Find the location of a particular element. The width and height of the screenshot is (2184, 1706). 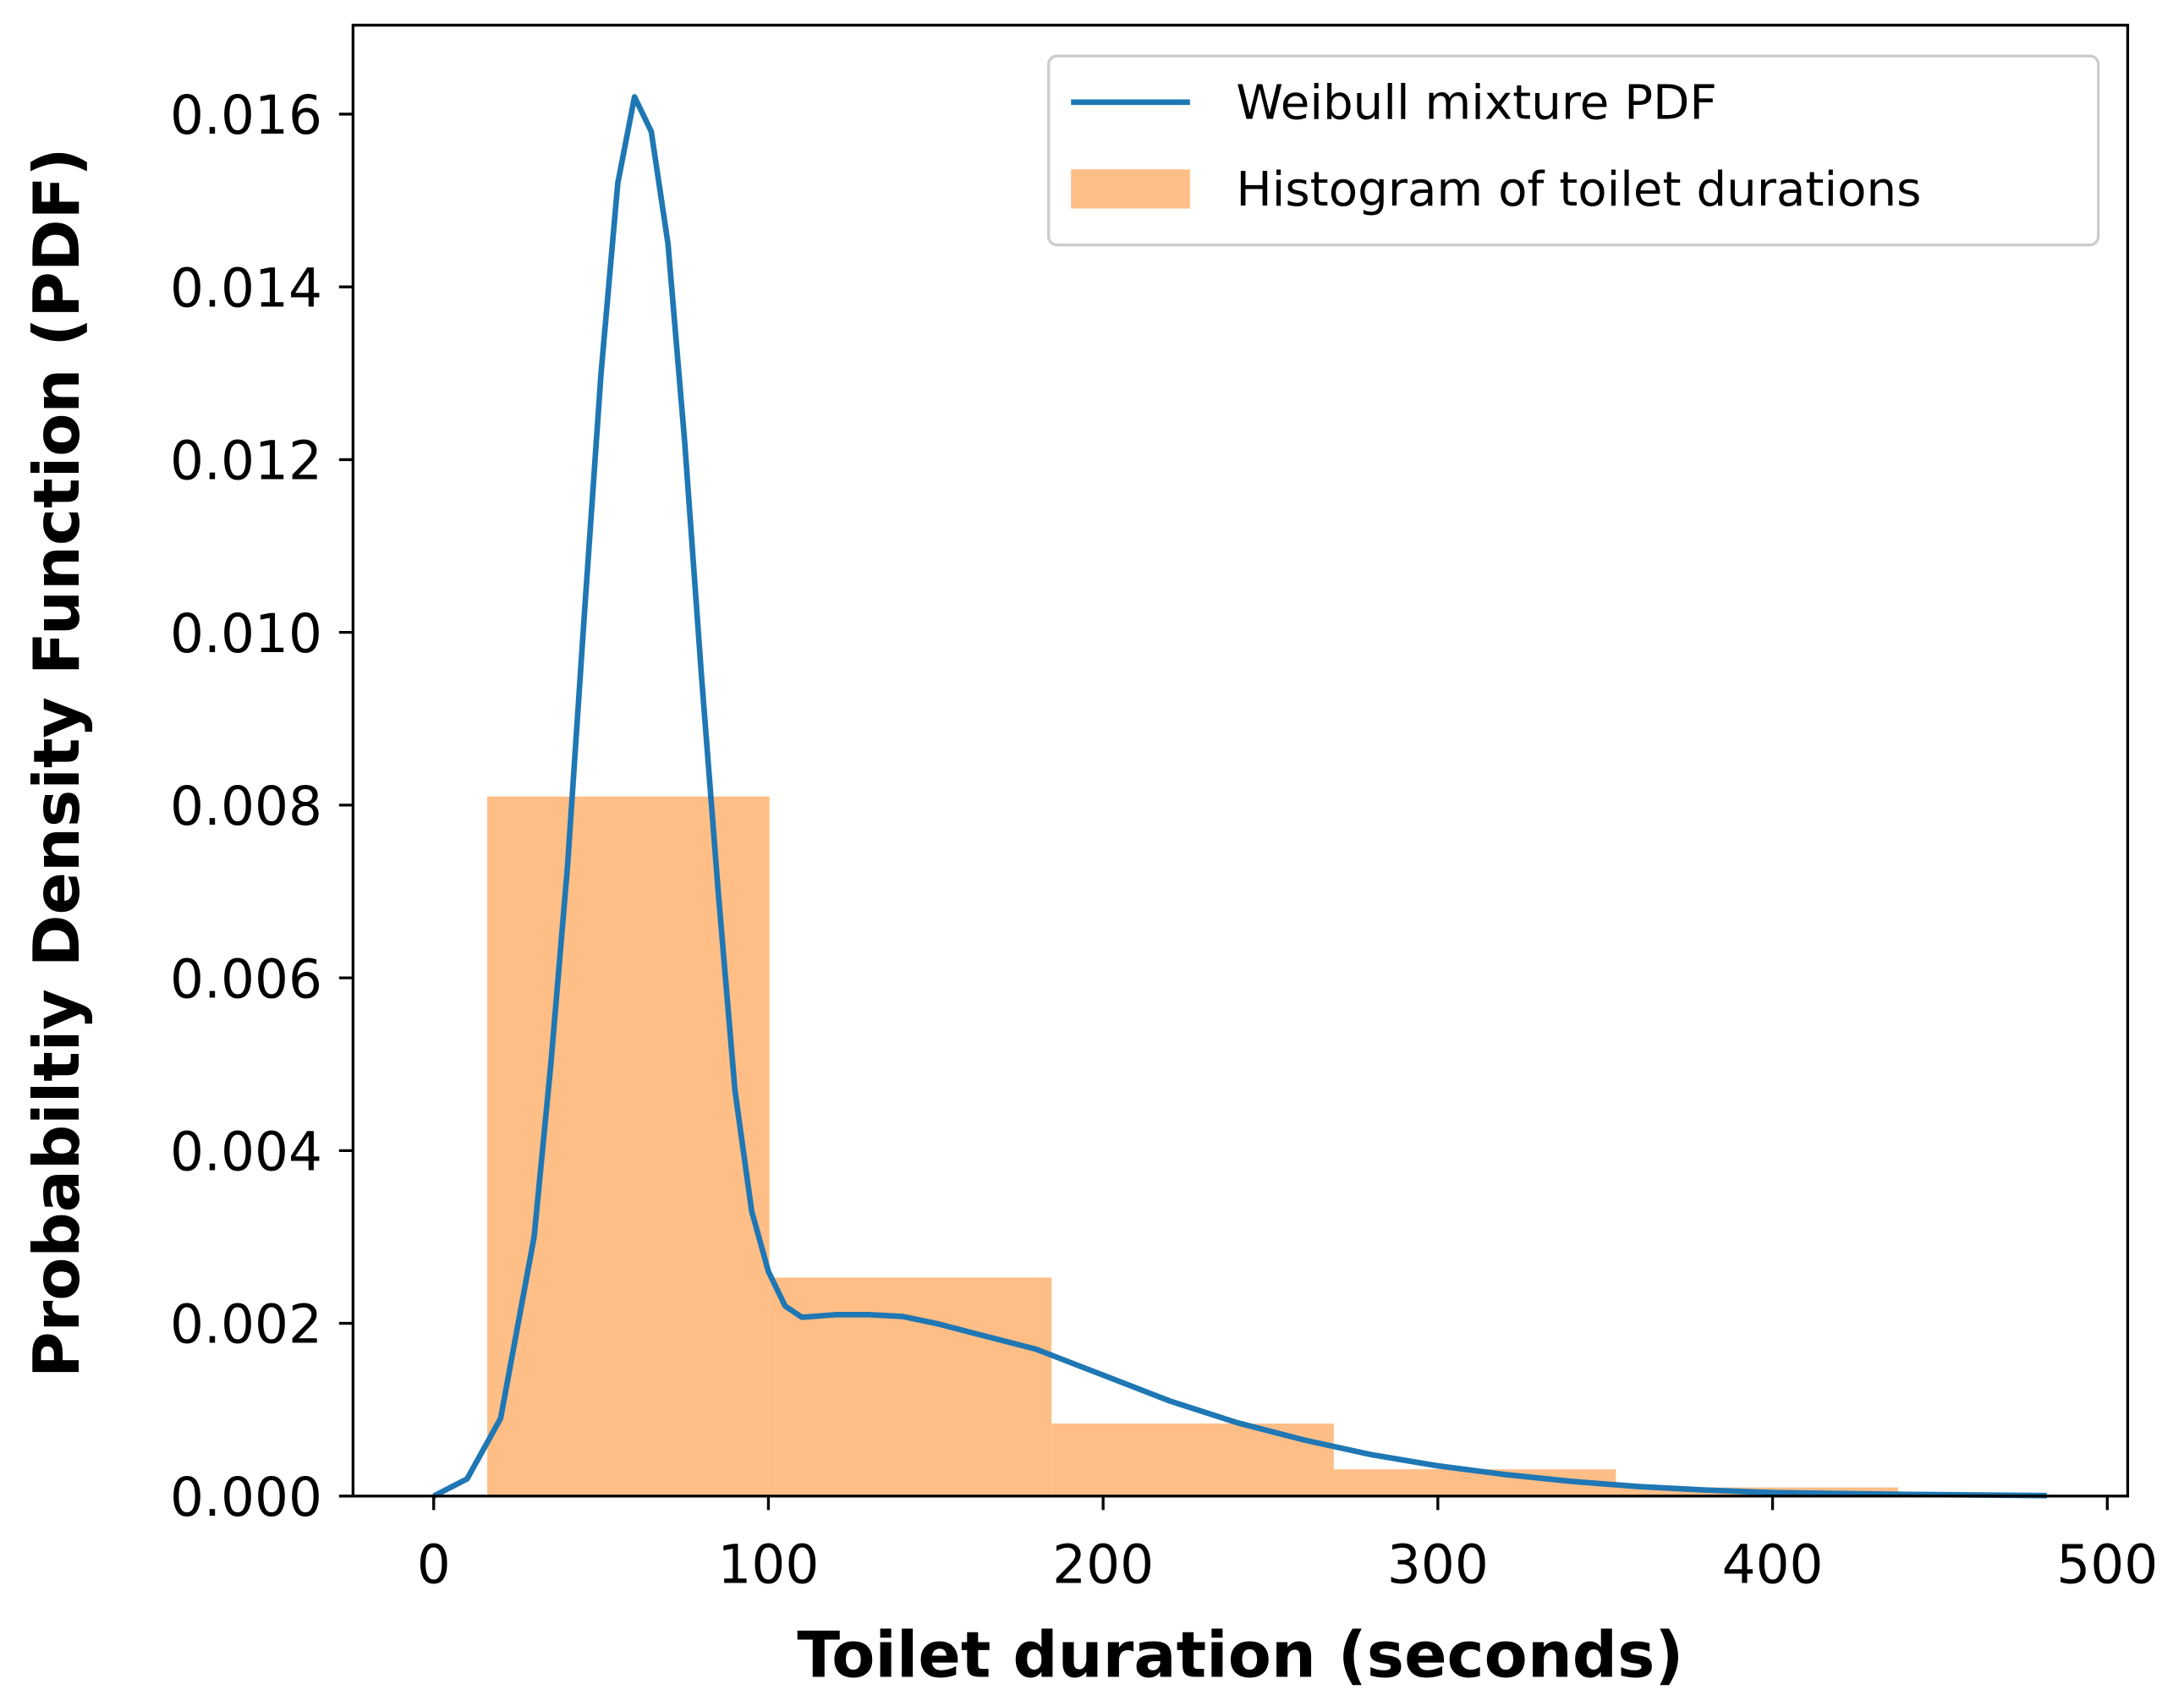

y-tick-label: 0.012 is located at coordinates (246, 461).